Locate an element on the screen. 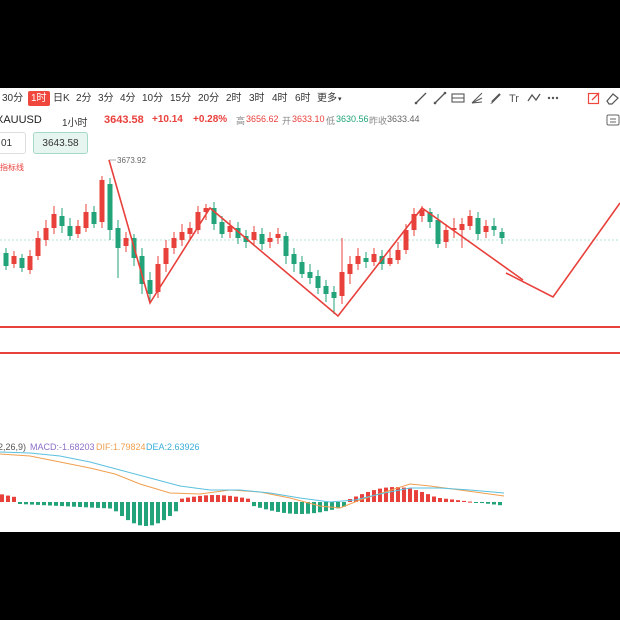 The image size is (620, 620). high-label: 高 is located at coordinates (241, 121).